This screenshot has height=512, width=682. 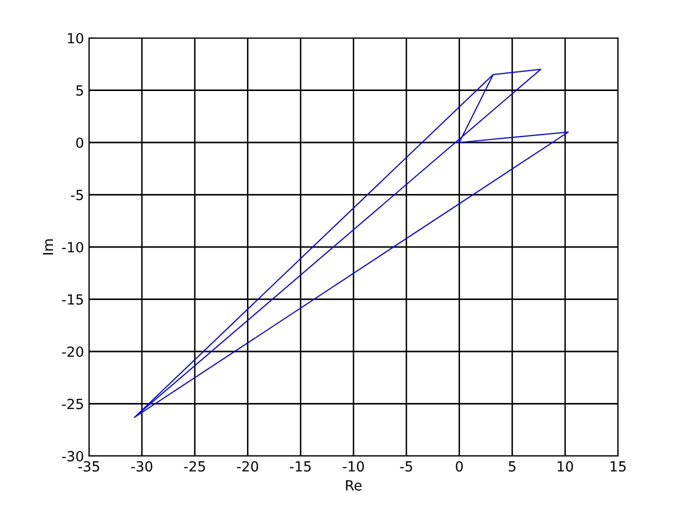 I want to click on x-tick-label: -30, so click(x=141, y=466).